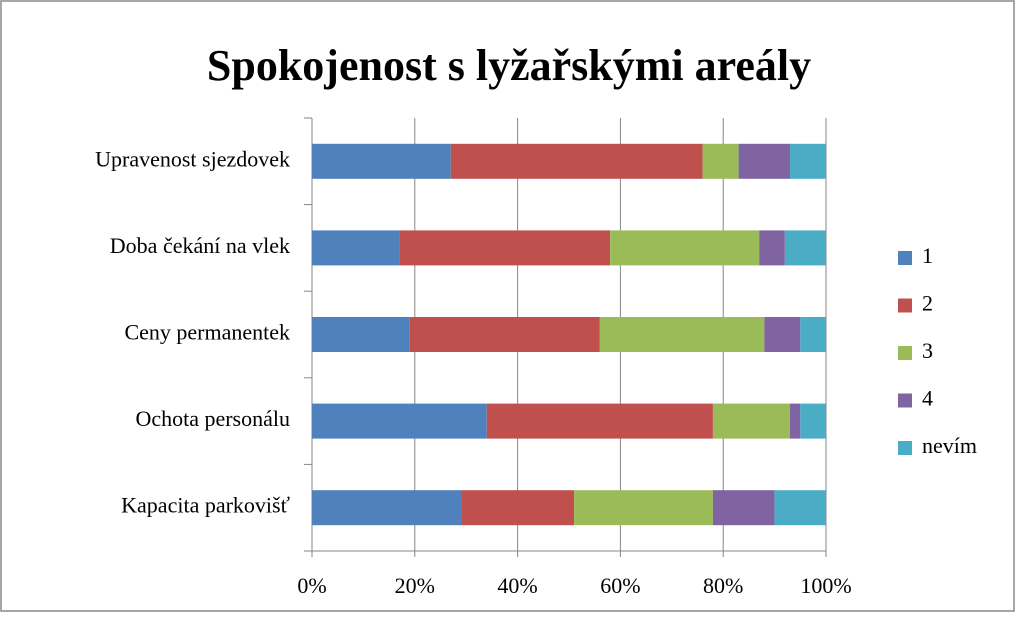 This screenshot has height=617, width=1016. I want to click on y-tick-label: Upravenost sjezdovek, so click(192, 158).